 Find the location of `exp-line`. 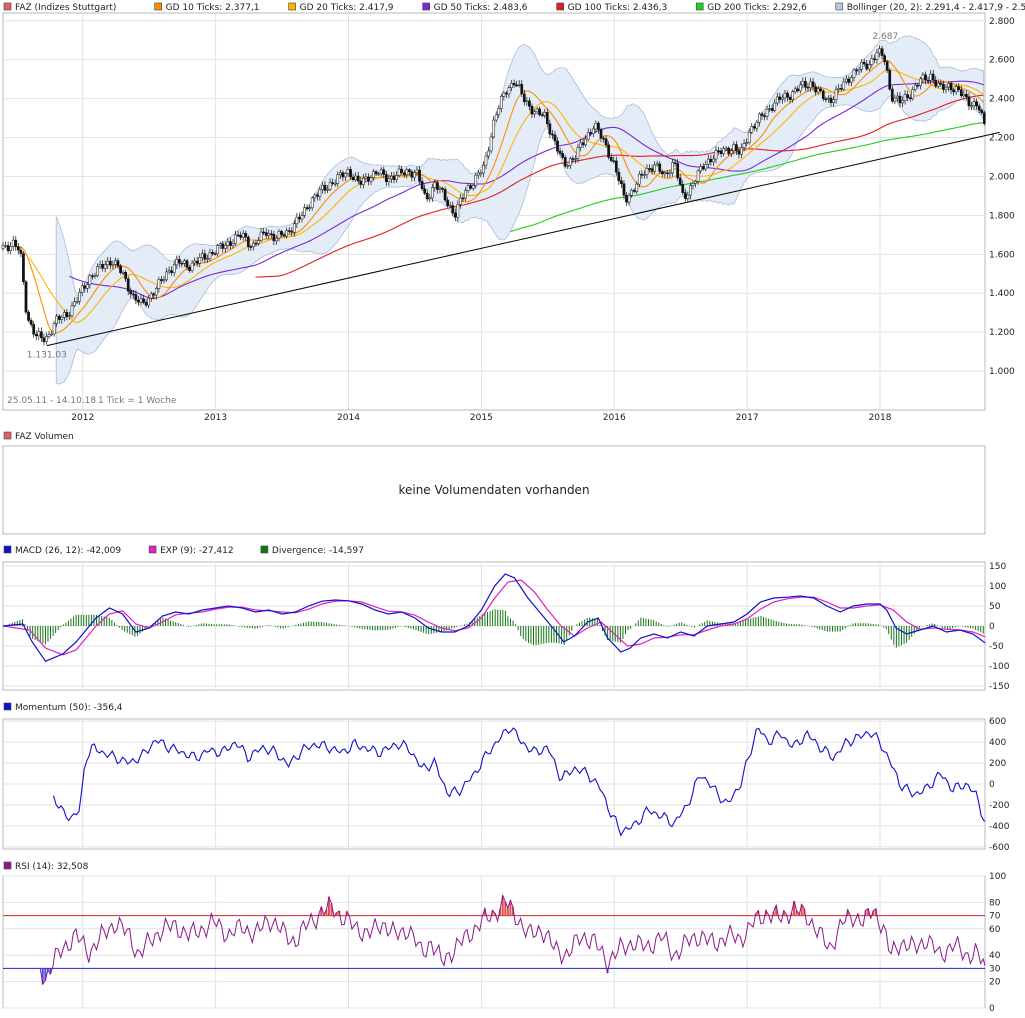

exp-line is located at coordinates (494, 617).